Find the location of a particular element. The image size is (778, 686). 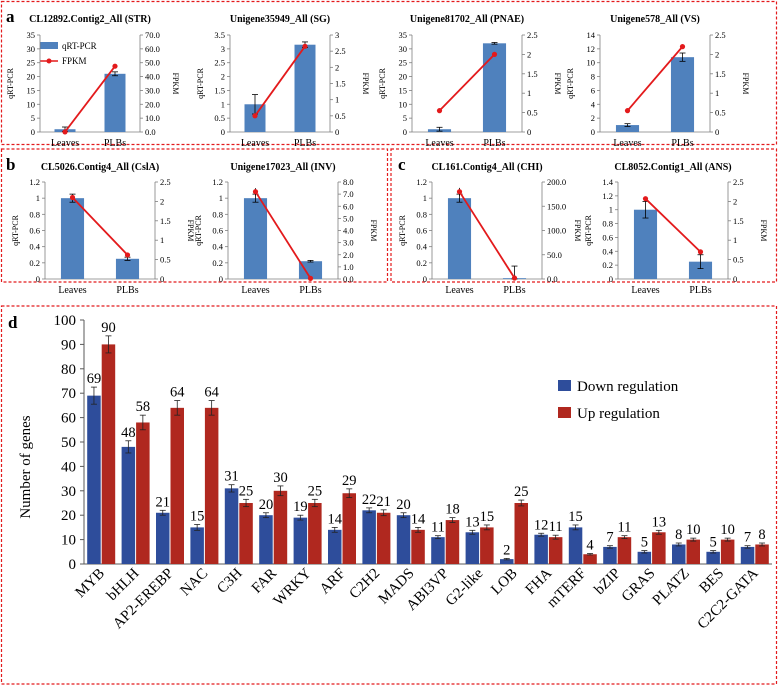

value-label: 2 is located at coordinates (506, 550).